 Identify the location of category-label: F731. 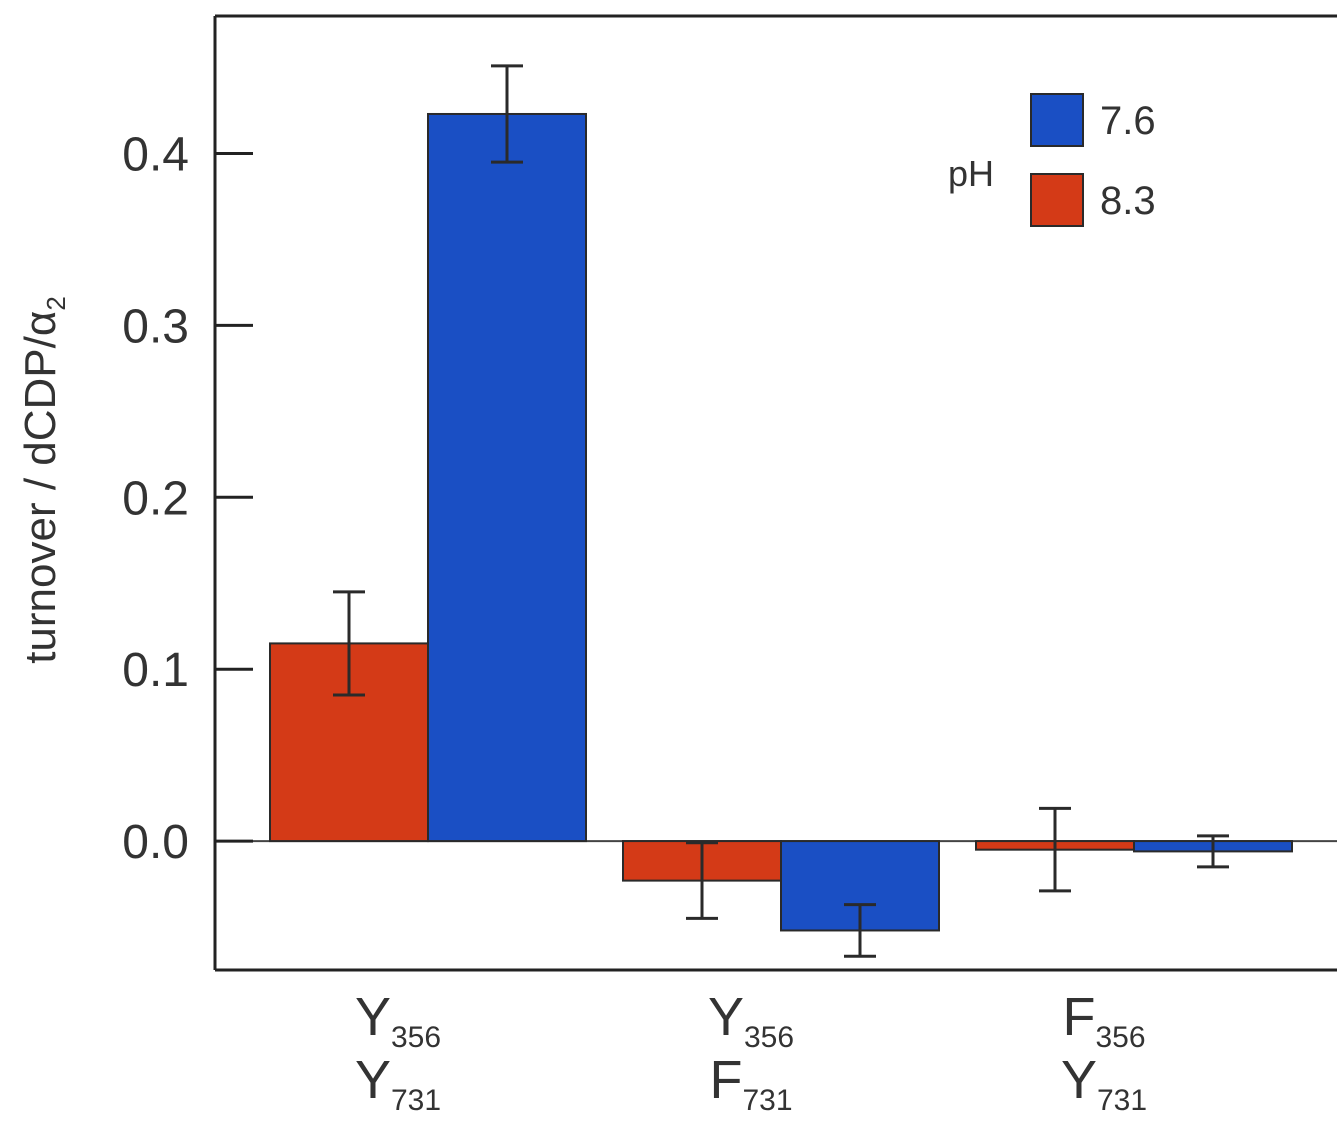
(750, 1083).